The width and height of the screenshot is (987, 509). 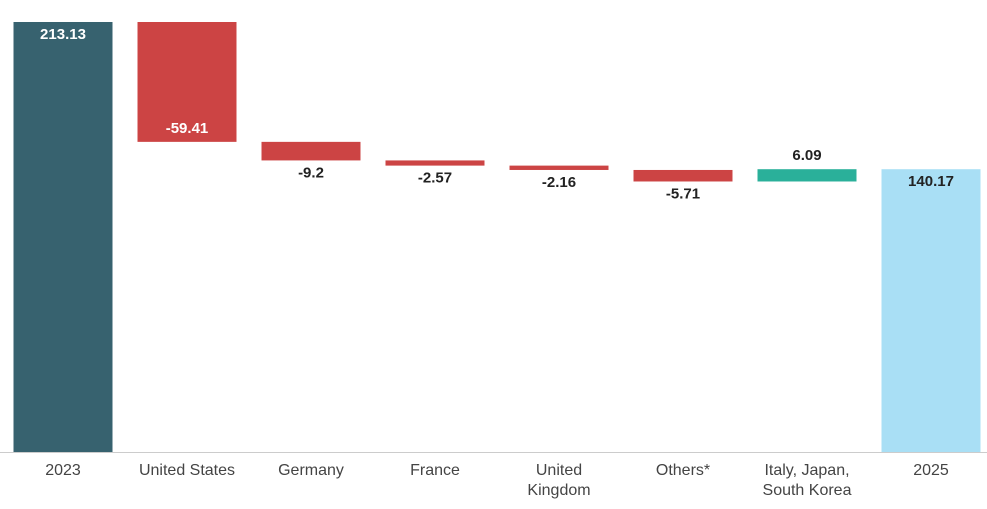 I want to click on x-tick-label: Germany, so click(x=311, y=470).